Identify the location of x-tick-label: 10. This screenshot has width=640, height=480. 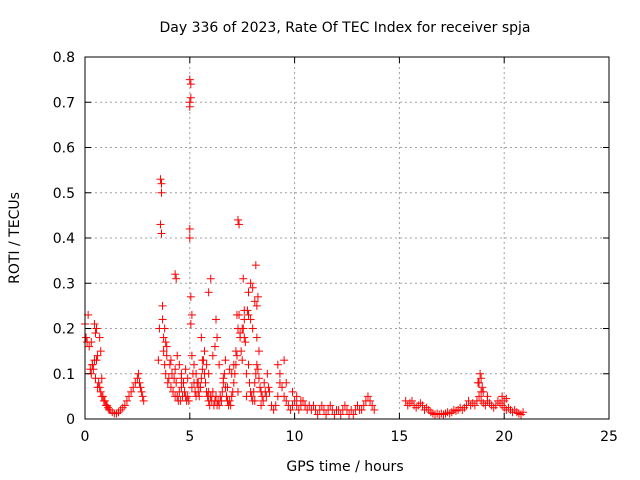
(295, 437).